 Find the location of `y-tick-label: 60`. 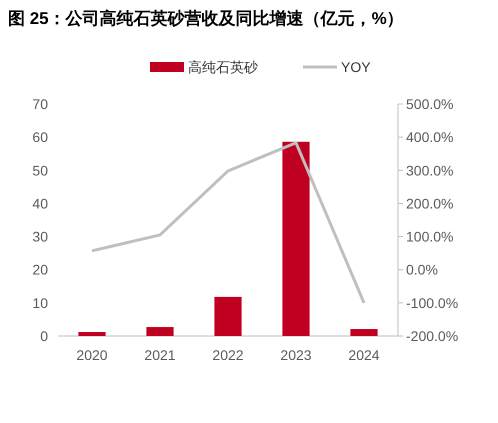

y-tick-label: 60 is located at coordinates (40, 137).